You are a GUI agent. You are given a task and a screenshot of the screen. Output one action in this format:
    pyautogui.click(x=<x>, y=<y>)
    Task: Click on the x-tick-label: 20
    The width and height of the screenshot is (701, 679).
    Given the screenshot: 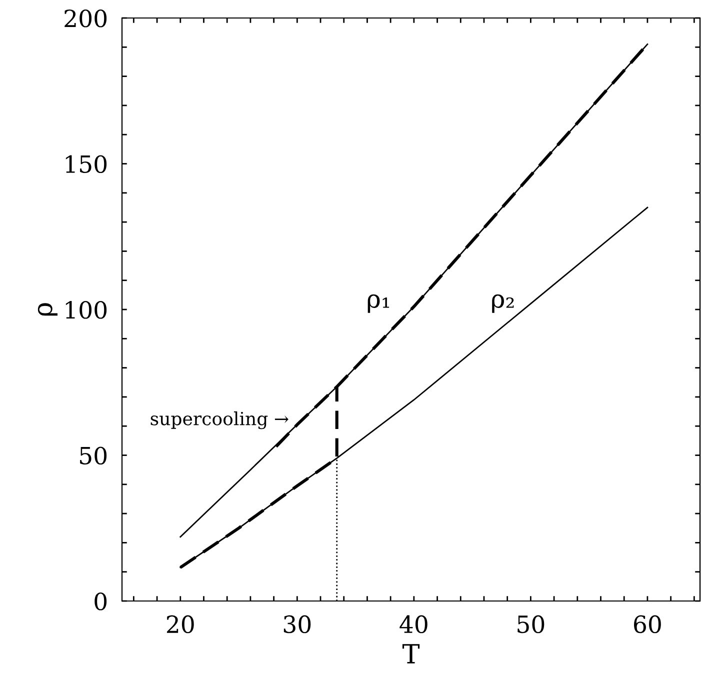 What is the action you would take?
    pyautogui.click(x=180, y=624)
    